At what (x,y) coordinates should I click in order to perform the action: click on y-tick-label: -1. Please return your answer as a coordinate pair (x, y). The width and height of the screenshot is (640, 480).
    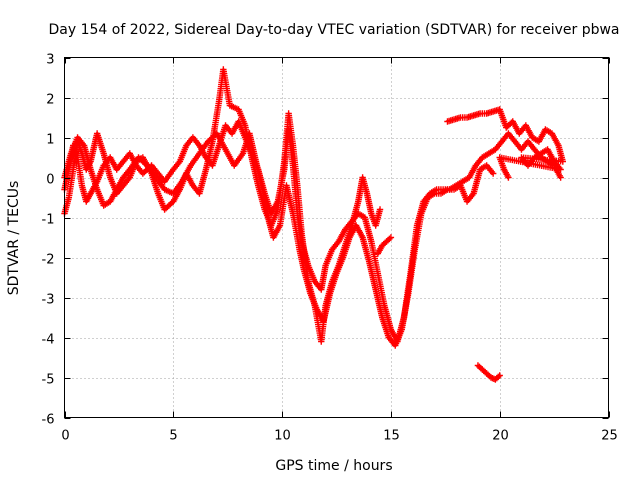
    Looking at the image, I should click on (48, 220).